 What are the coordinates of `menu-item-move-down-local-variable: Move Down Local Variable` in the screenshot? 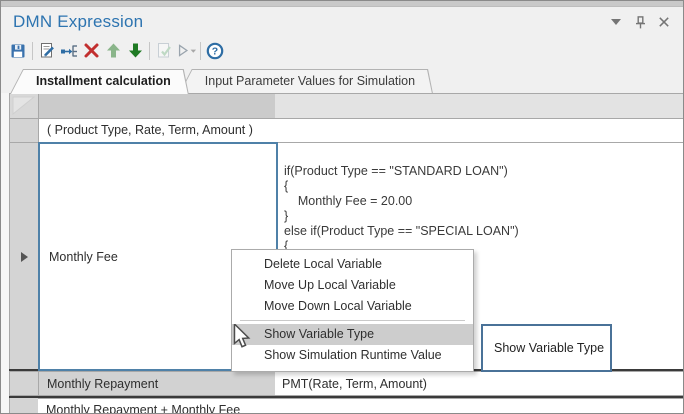 It's located at (338, 306).